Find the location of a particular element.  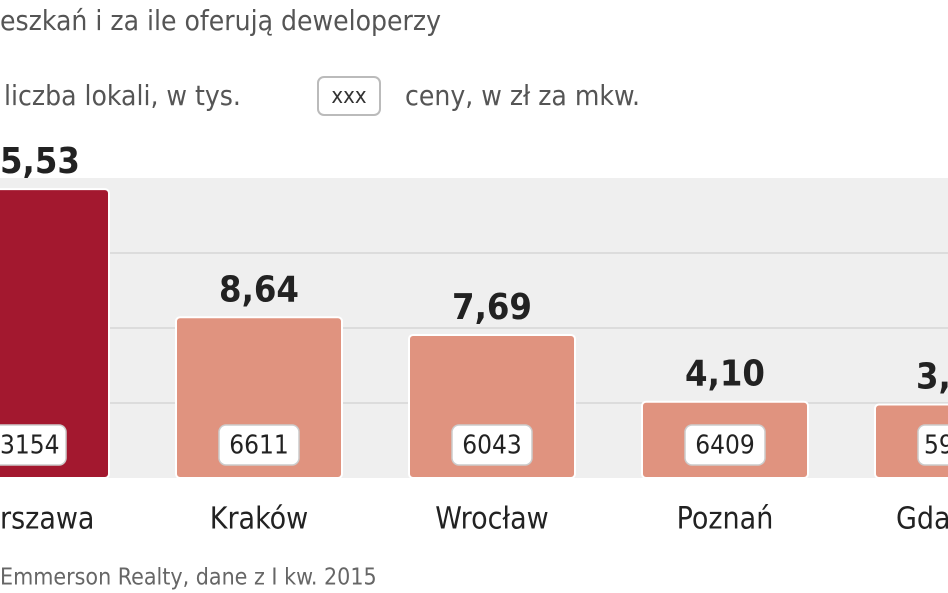

price-label: 6611 is located at coordinates (259, 446).